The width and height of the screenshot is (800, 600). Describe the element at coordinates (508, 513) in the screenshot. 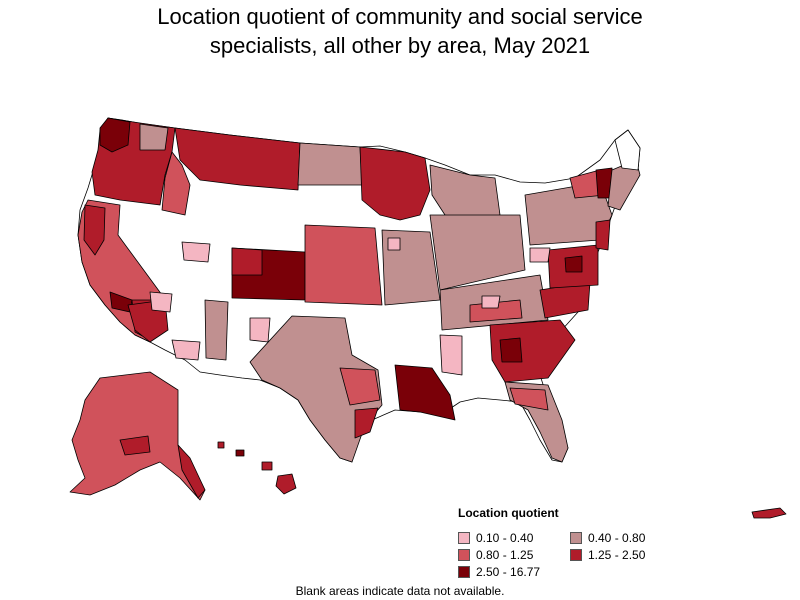

I see `legend-title: Location quotient` at that location.